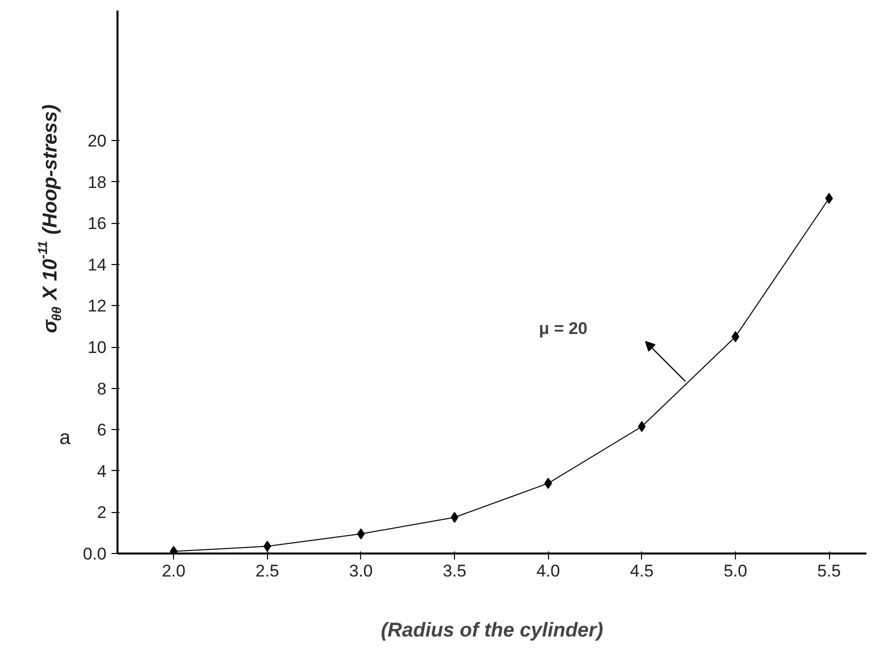 The image size is (886, 663). What do you see at coordinates (97, 348) in the screenshot?
I see `y-tick-label: 10` at bounding box center [97, 348].